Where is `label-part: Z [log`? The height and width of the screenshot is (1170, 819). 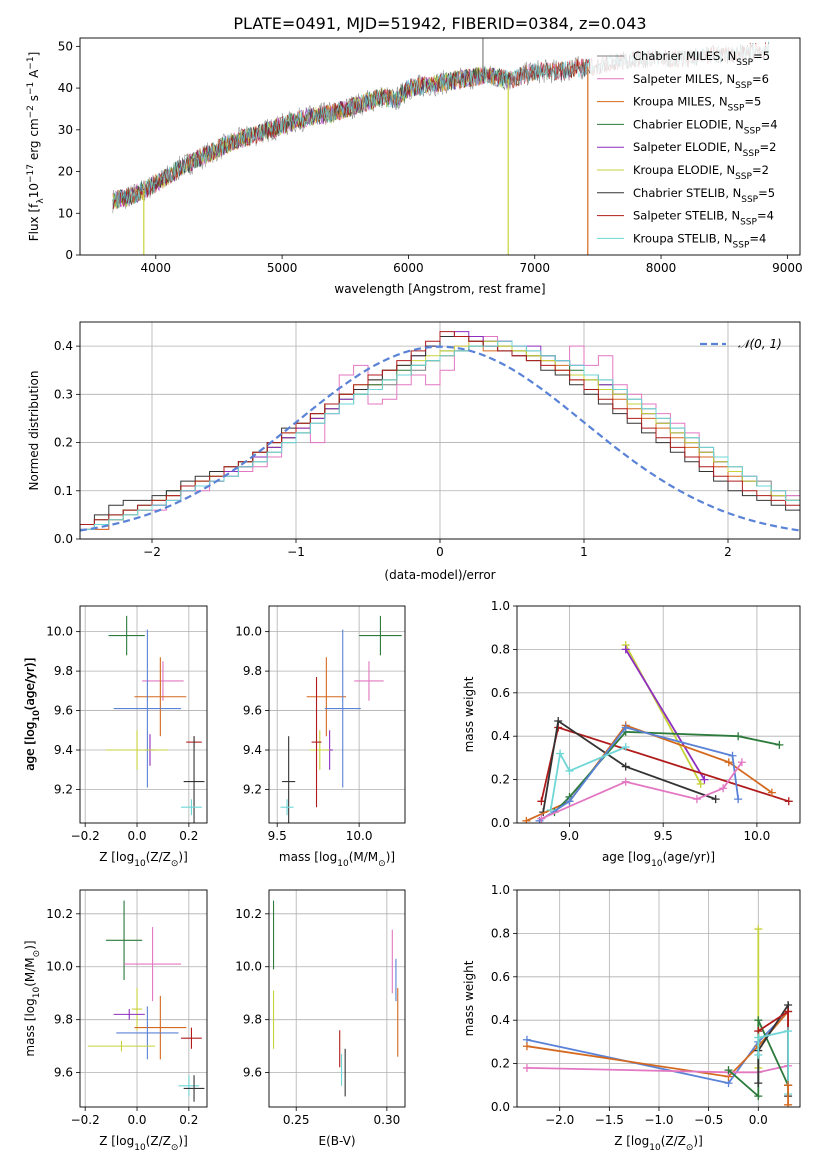 label-part: Z [log is located at coordinates (631, 1141).